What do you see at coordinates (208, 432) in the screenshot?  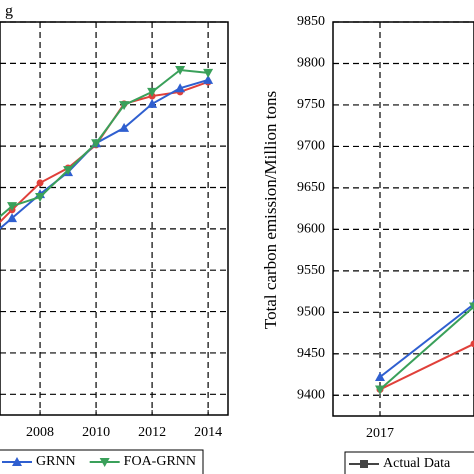 I see `x-tick-label: 2014` at bounding box center [208, 432].